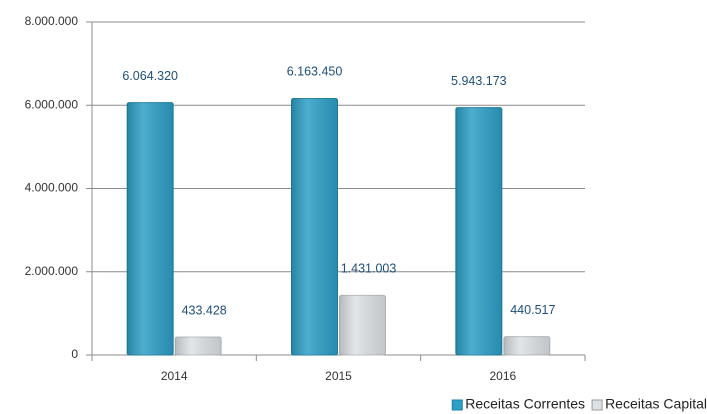 The height and width of the screenshot is (414, 707). I want to click on y-tick-label: 6.000.000, so click(52, 104).